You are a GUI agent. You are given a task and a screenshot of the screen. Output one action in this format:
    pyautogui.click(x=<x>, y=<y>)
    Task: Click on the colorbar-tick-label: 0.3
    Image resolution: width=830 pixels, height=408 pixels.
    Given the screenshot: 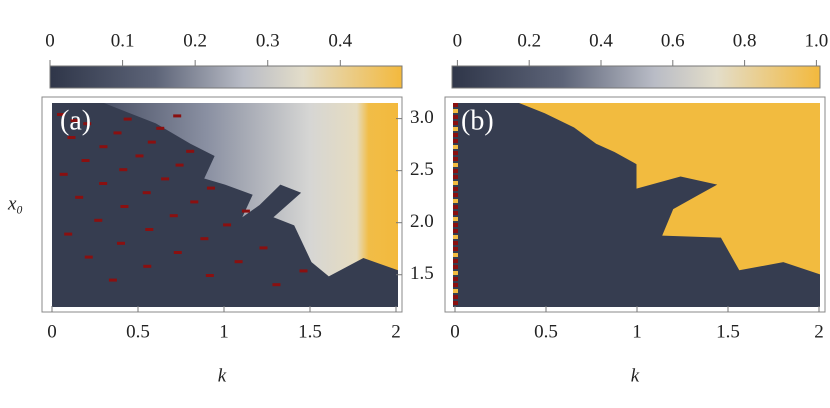 What is the action you would take?
    pyautogui.click(x=268, y=40)
    